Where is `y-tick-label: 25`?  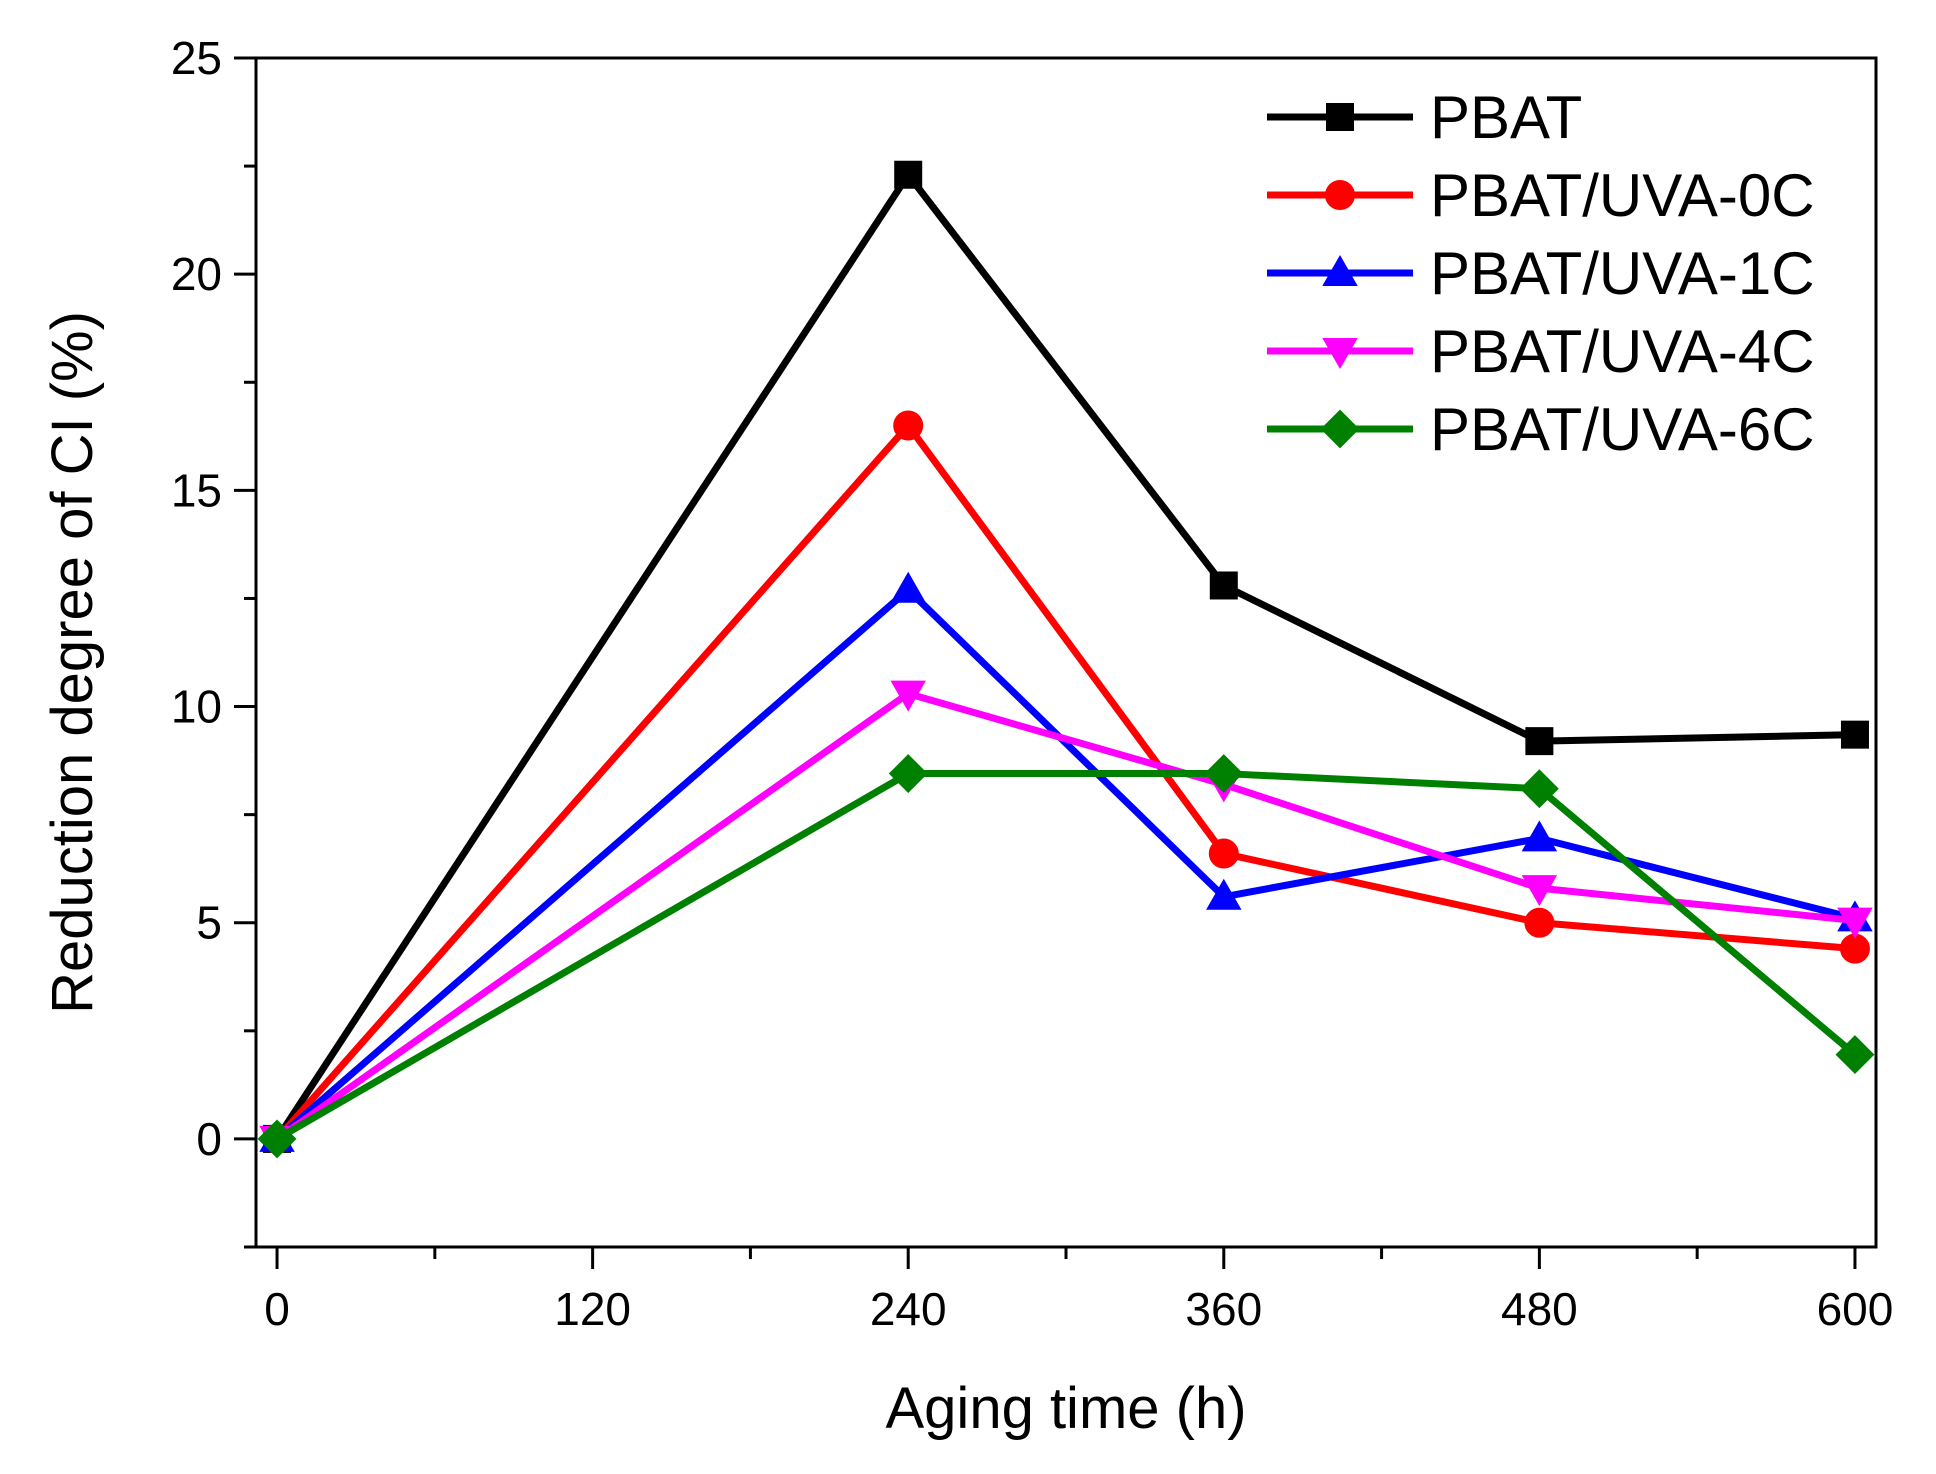
y-tick-label: 25 is located at coordinates (196, 58).